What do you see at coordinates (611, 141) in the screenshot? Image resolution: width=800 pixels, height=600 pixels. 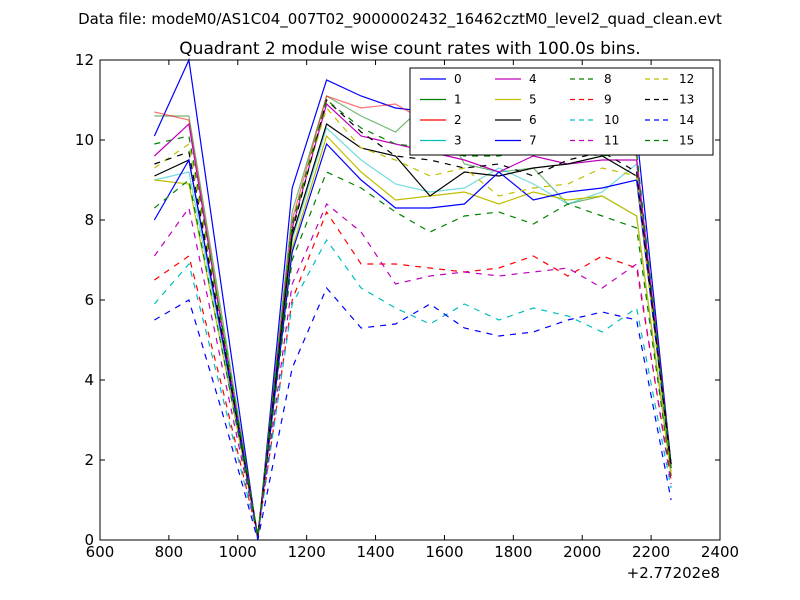 I see `legend-label-11: 11` at bounding box center [611, 141].